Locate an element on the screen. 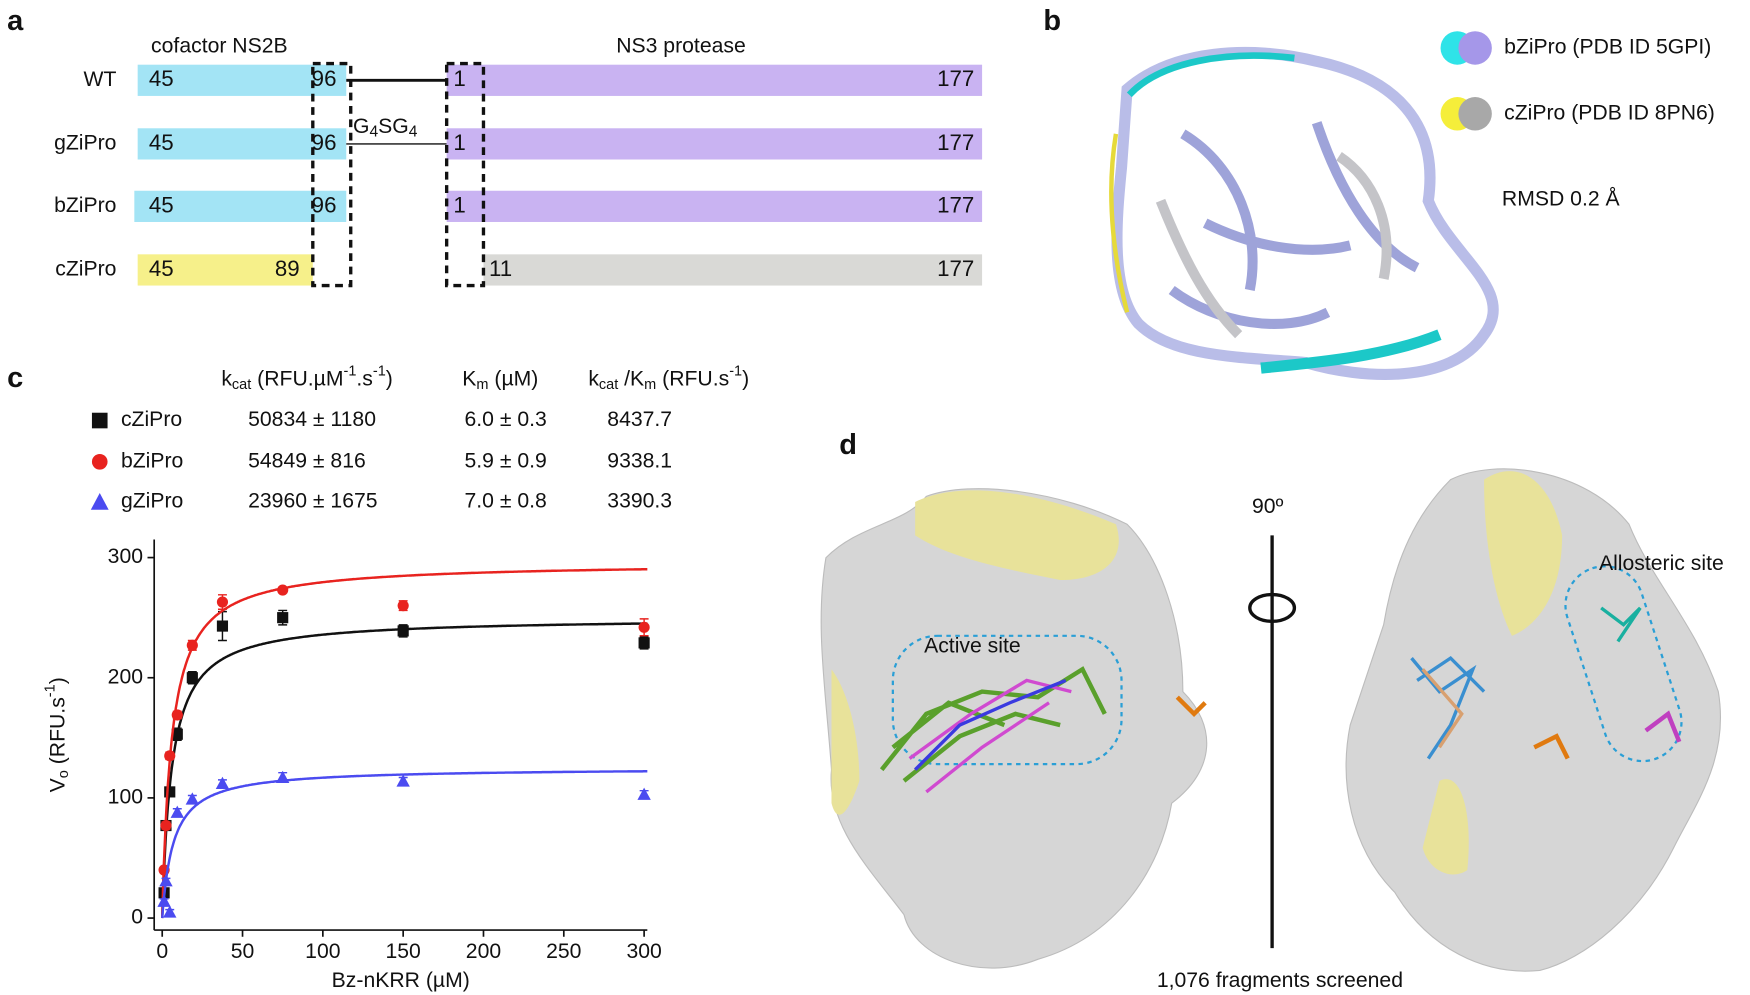 This screenshot has width=1750, height=995. table-cell: 6.0 ± 0.3 is located at coordinates (506, 419).